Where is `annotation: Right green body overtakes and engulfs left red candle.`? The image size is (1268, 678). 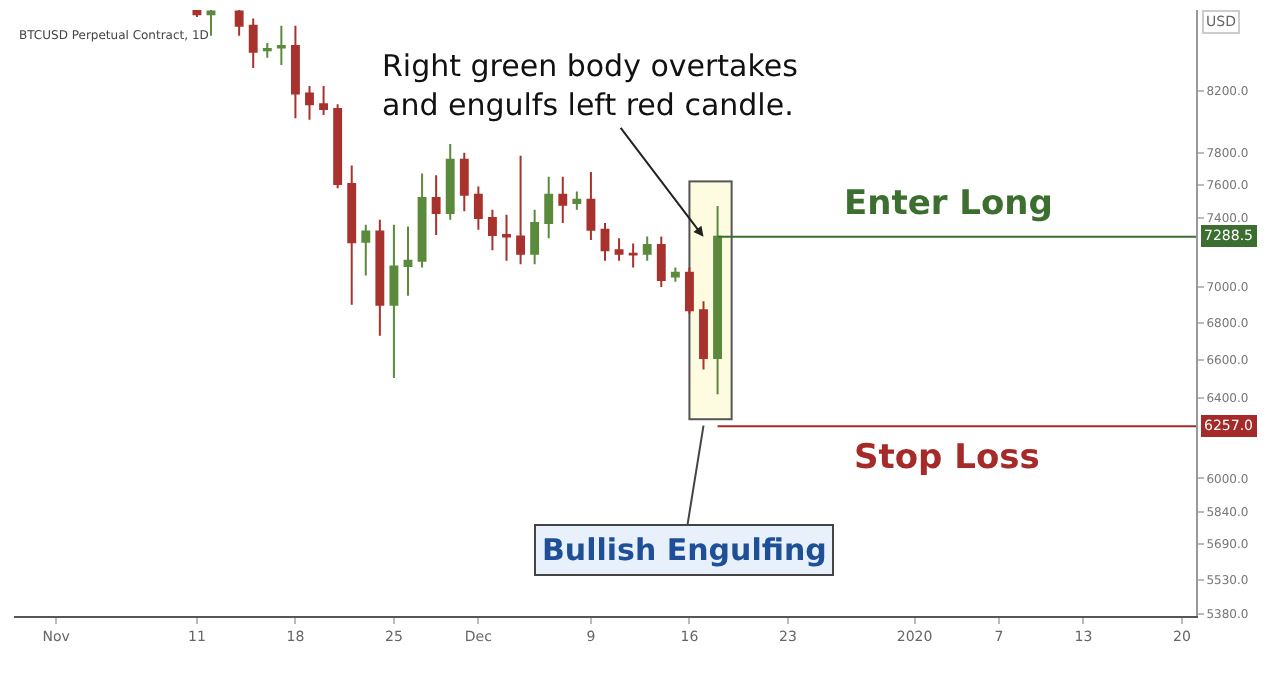 annotation: Right green body overtakes and engulfs left red candle. is located at coordinates (590, 85).